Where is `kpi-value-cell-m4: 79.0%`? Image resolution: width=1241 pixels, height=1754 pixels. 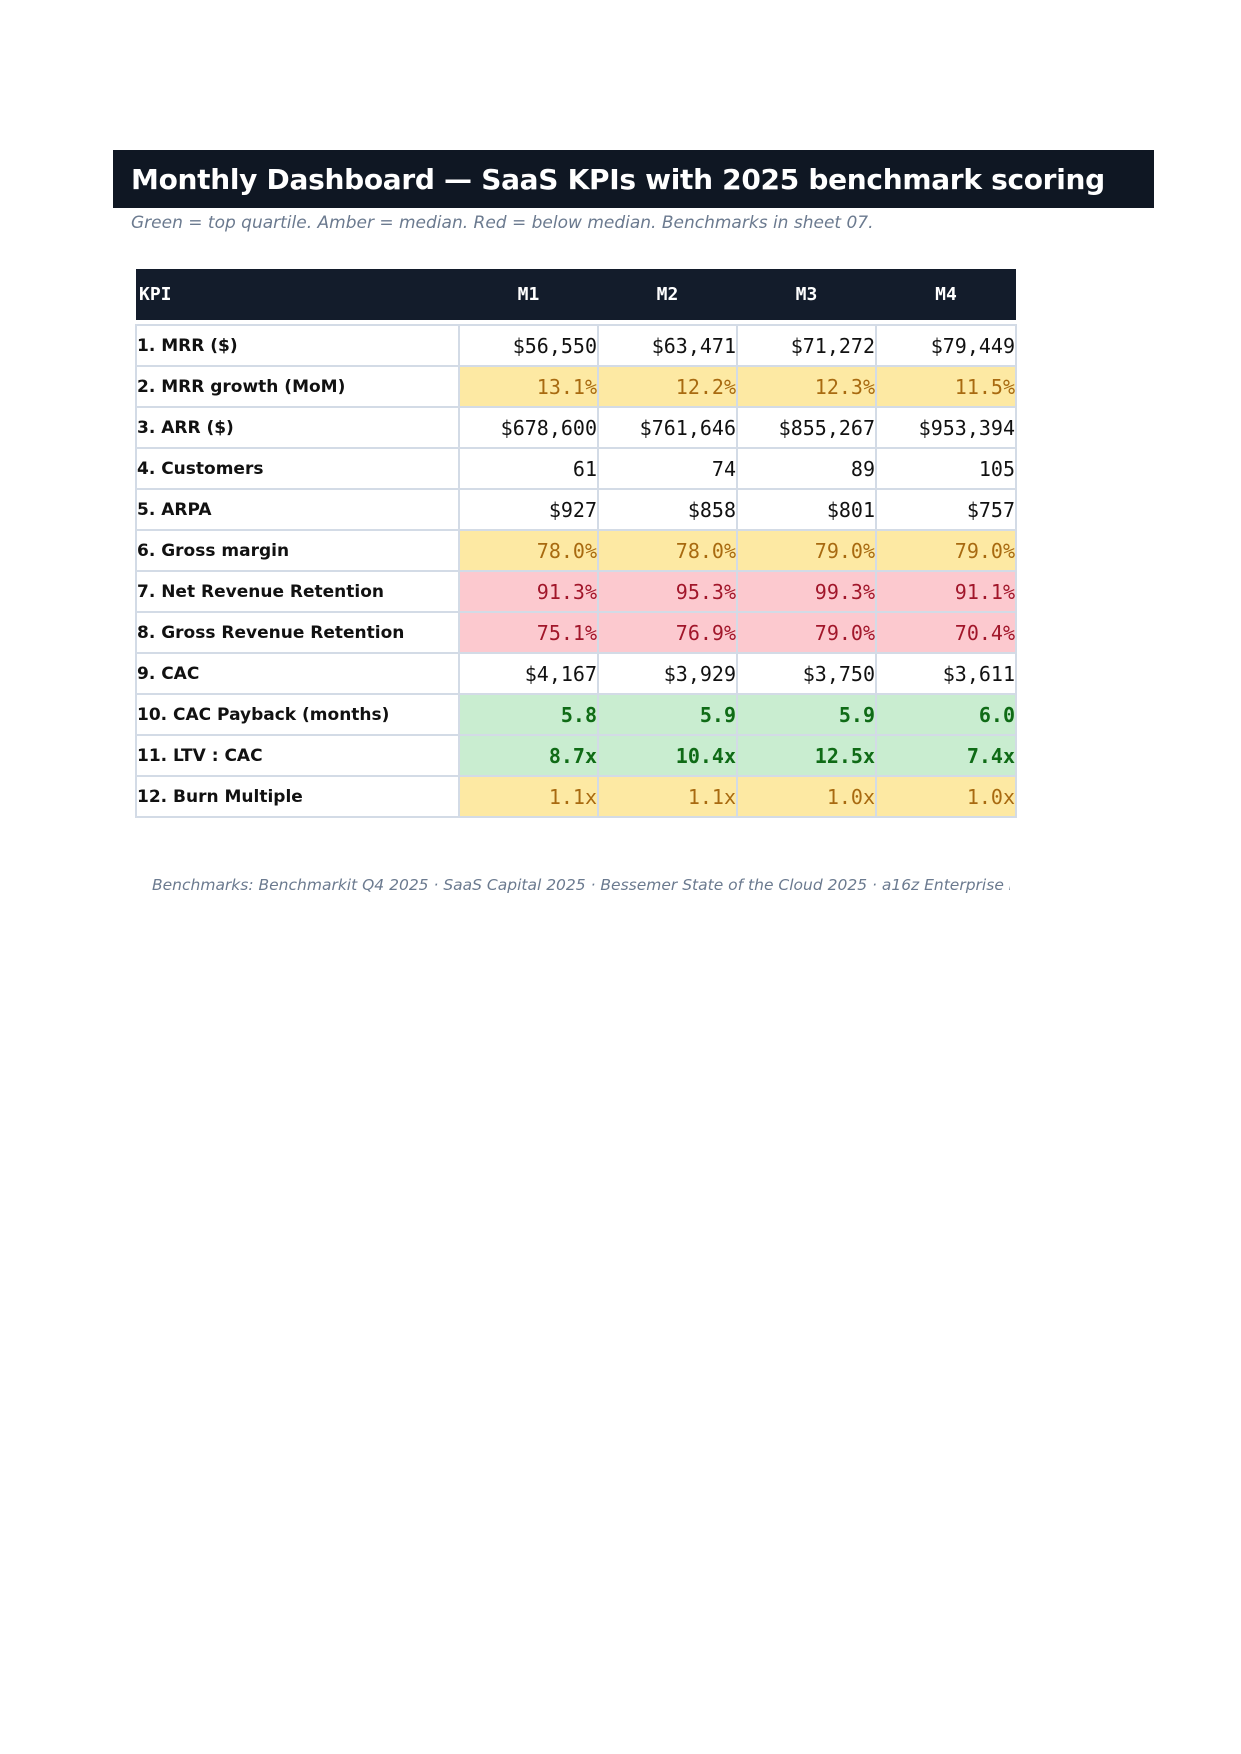
kpi-value-cell-m4: 79.0% is located at coordinates (946, 550).